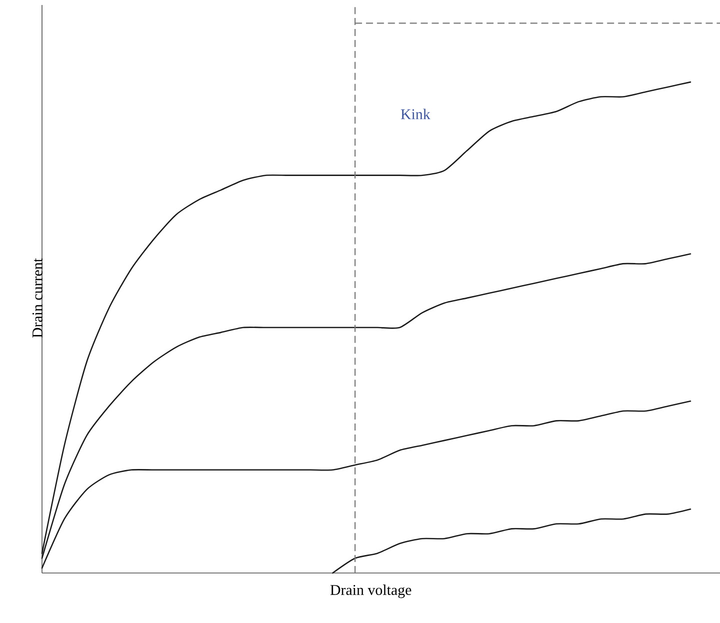  I want to click on annotation: Kink, so click(415, 114).